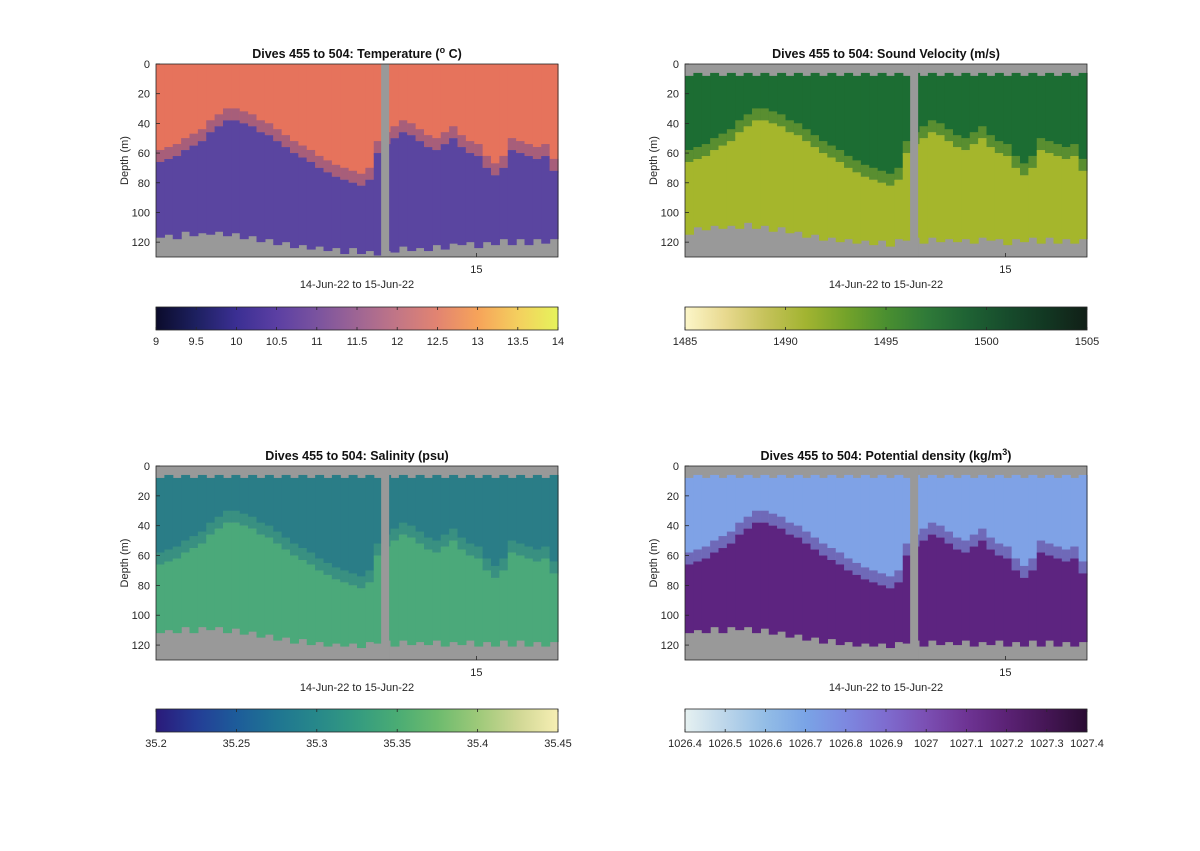 Image resolution: width=1200 pixels, height=851 pixels. Describe the element at coordinates (1007, 744) in the screenshot. I see `potential-density-colorbar-tick-label: 1027.2` at that location.